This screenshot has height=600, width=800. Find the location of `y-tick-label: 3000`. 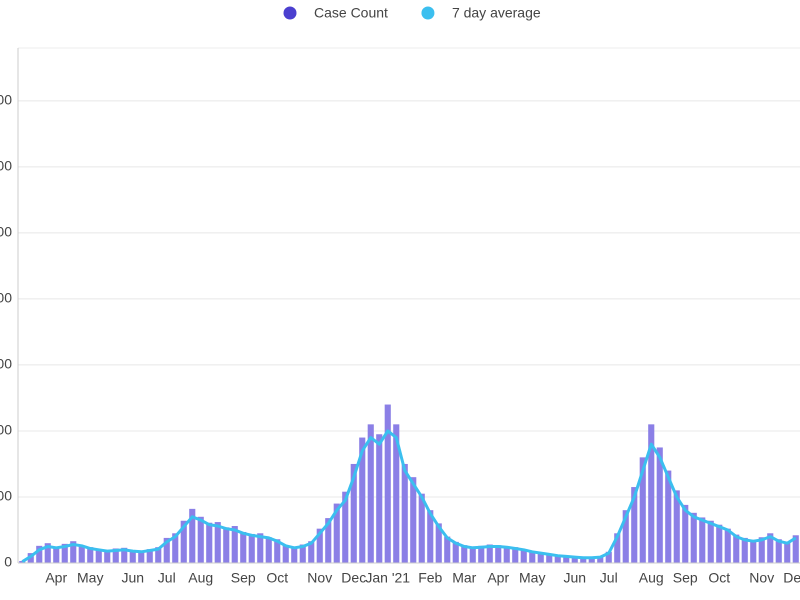

y-tick-label: 3000 is located at coordinates (6, 364).